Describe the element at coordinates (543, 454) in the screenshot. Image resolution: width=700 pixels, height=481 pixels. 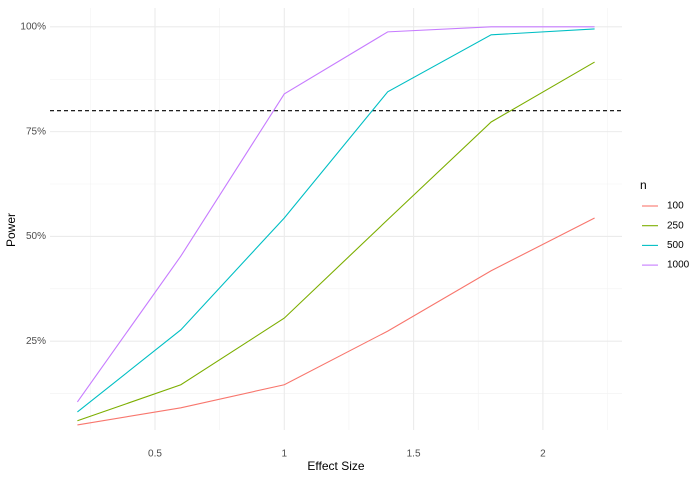
I see `x-tick-label: 2` at that location.